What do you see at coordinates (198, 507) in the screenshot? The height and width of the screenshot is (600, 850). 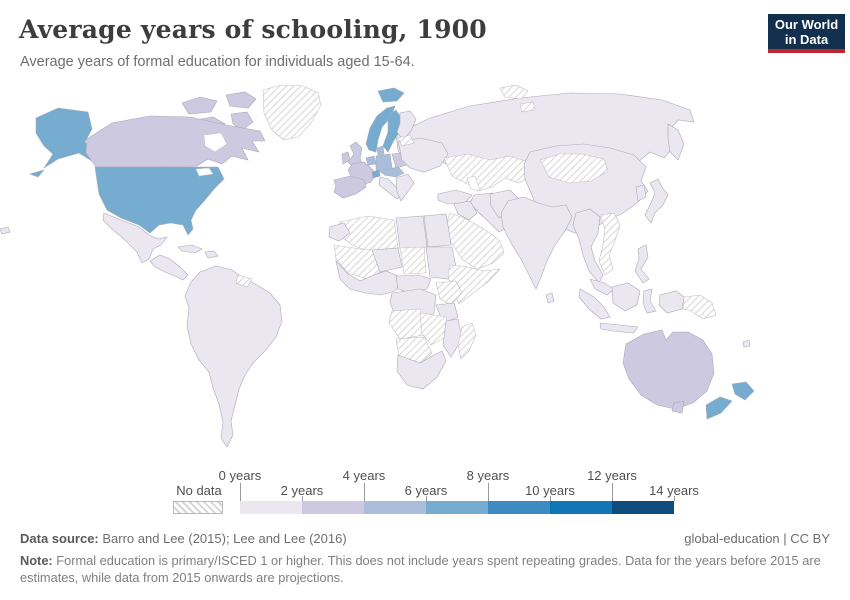 I see `legend-no-data-swatch` at bounding box center [198, 507].